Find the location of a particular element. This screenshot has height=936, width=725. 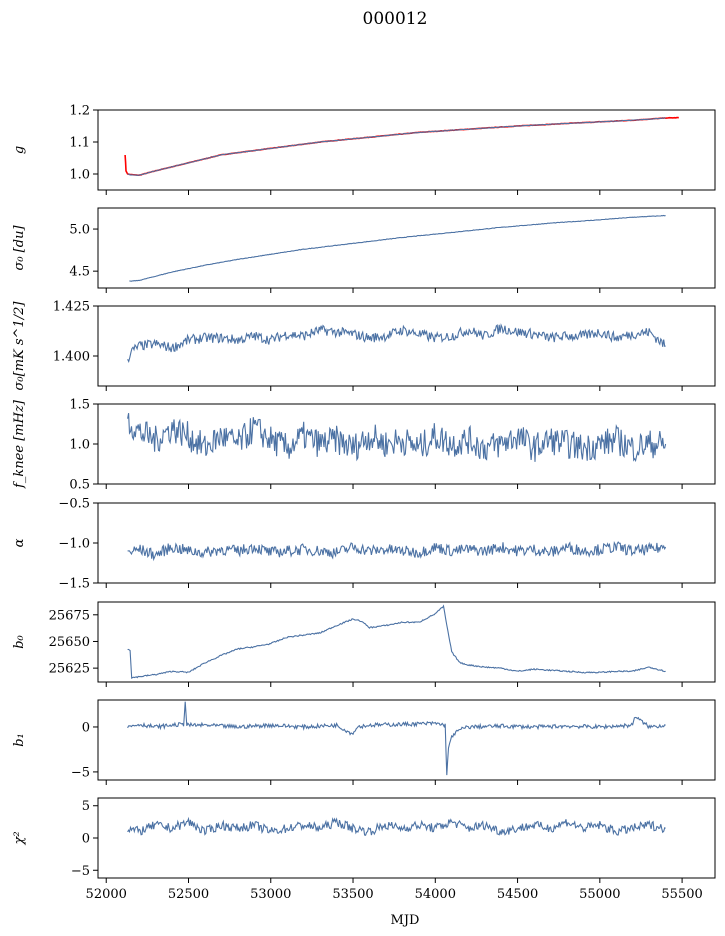

x-axis-label: MJD is located at coordinates (405, 920).